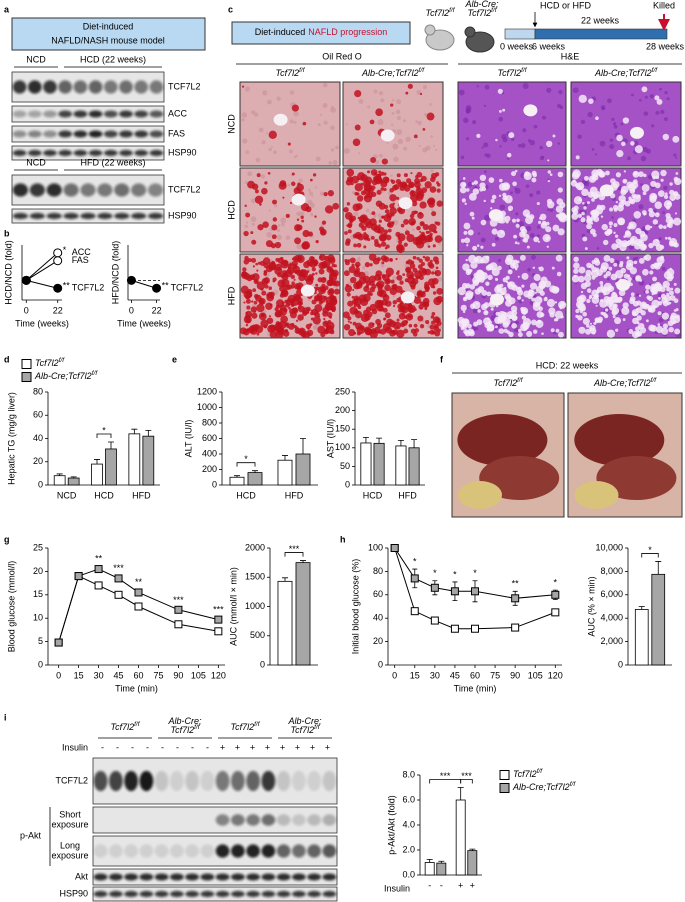 The width and height of the screenshot is (685, 902). What do you see at coordinates (38, 461) in the screenshot?
I see `y-tick-label: 20` at bounding box center [38, 461].